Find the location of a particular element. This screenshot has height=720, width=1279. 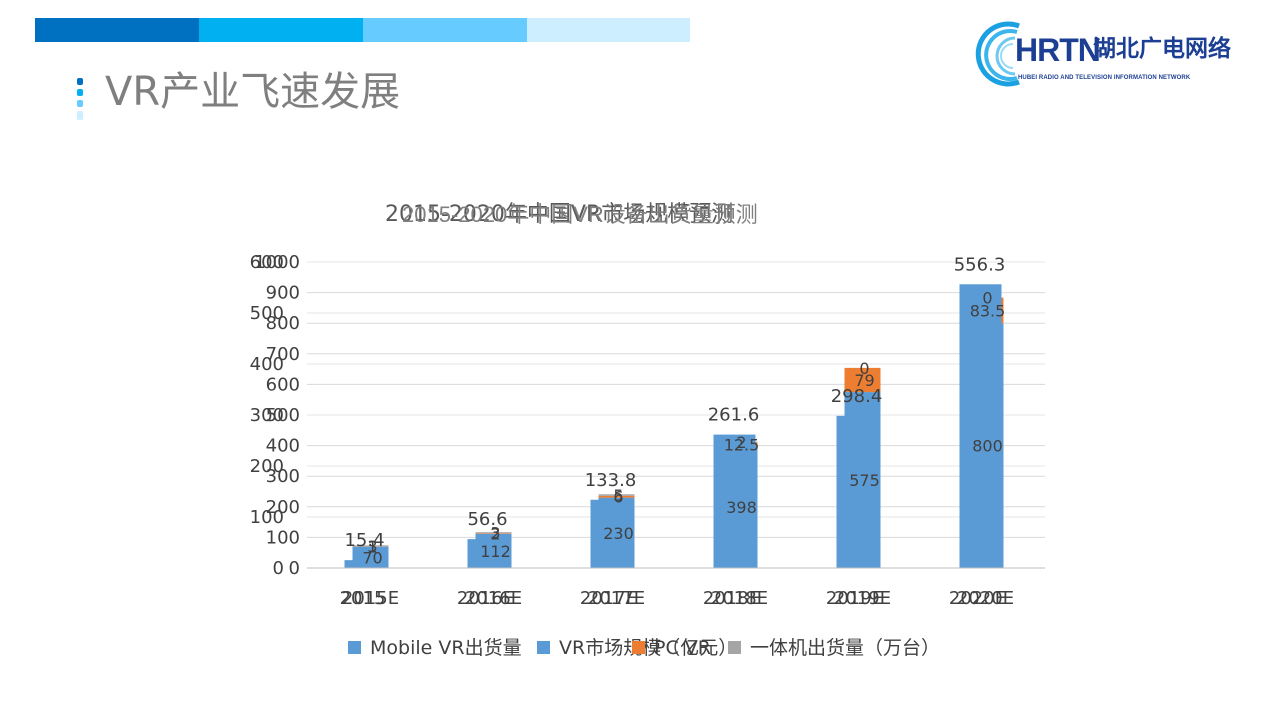

shipment-data-label: 398 is located at coordinates (741, 507).